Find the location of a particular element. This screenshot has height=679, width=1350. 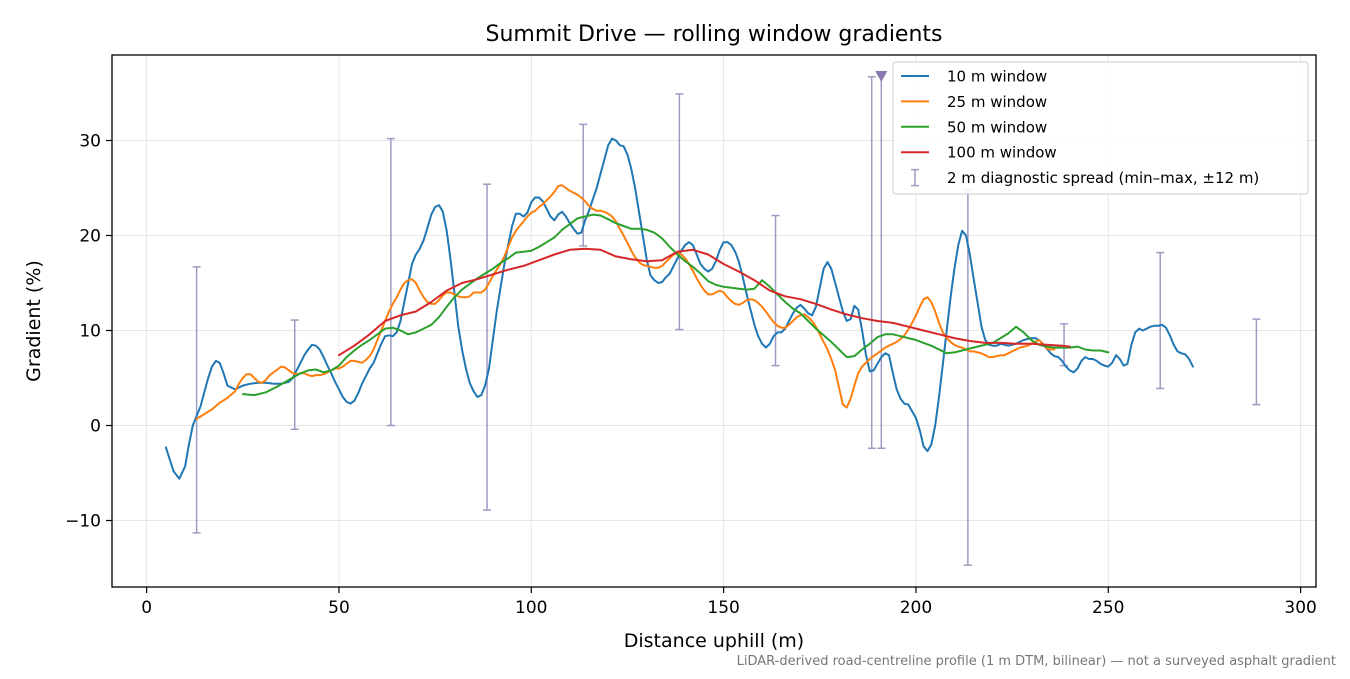

legend-box is located at coordinates (1100, 128).